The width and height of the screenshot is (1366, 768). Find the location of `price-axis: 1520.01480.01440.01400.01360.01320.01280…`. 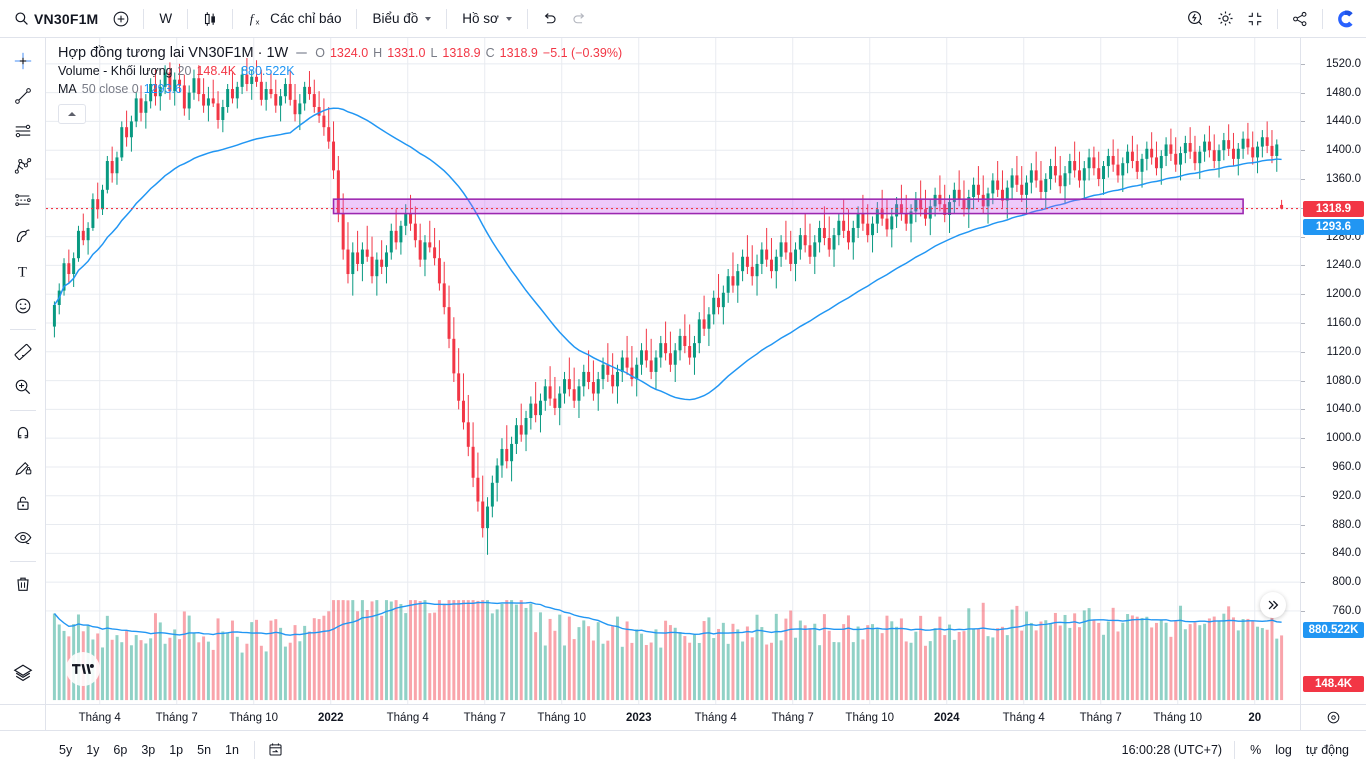

price-axis: 1520.01480.01440.01400.01360.01320.01280… is located at coordinates (1333, 371).